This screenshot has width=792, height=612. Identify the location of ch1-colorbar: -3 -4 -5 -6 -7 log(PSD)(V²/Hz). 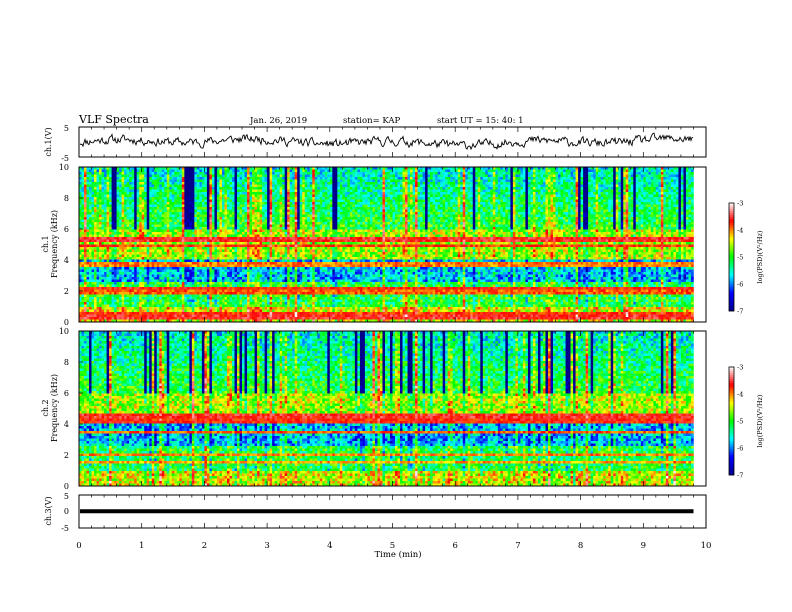
(746, 258).